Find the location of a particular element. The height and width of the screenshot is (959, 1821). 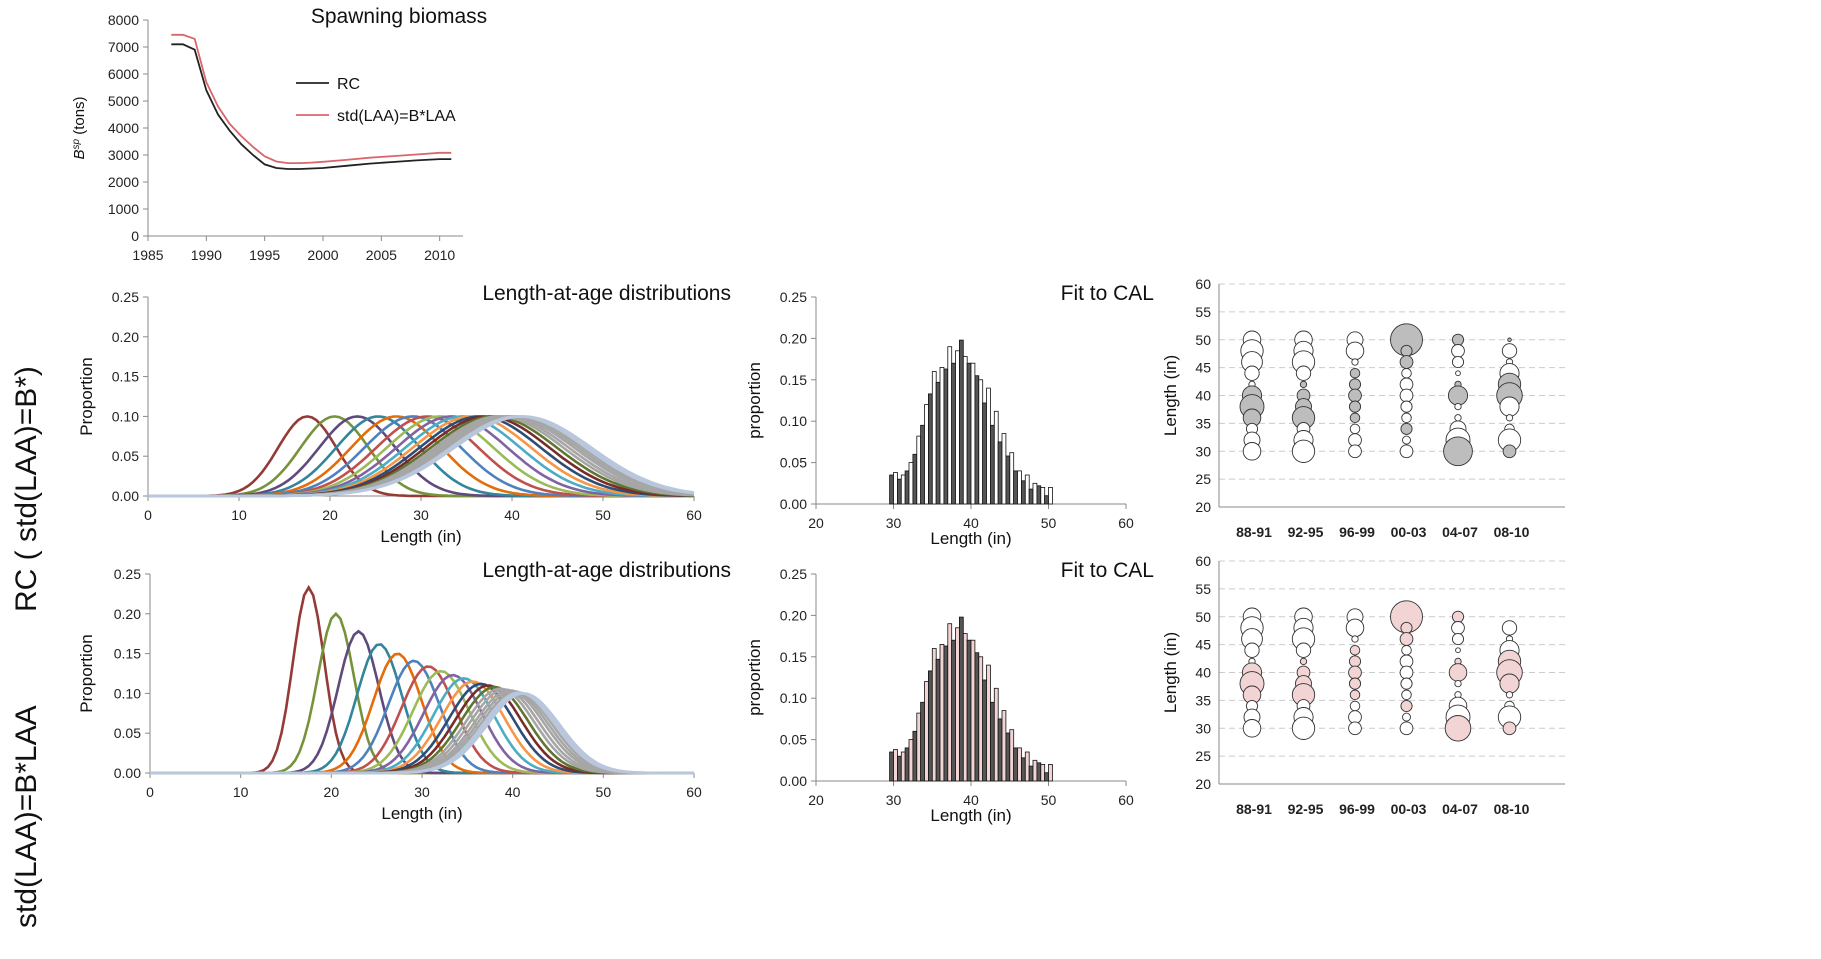

y-axis-label: proportion is located at coordinates (754, 400).